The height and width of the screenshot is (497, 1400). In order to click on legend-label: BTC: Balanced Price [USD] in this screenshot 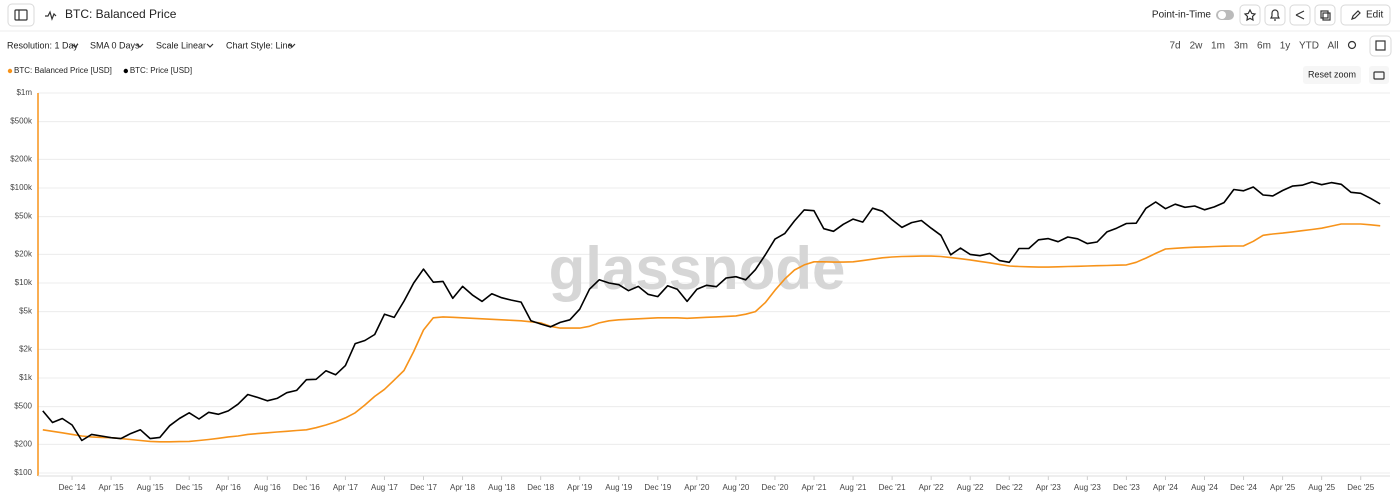, I will do `click(63, 70)`.